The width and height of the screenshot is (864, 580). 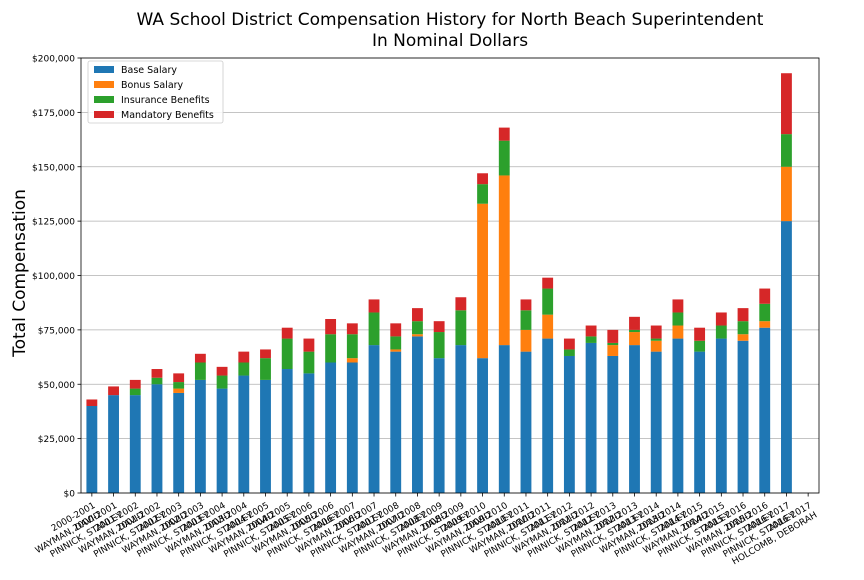 I want to click on chart-subtitle: In Nominal Dollars, so click(x=450, y=41).